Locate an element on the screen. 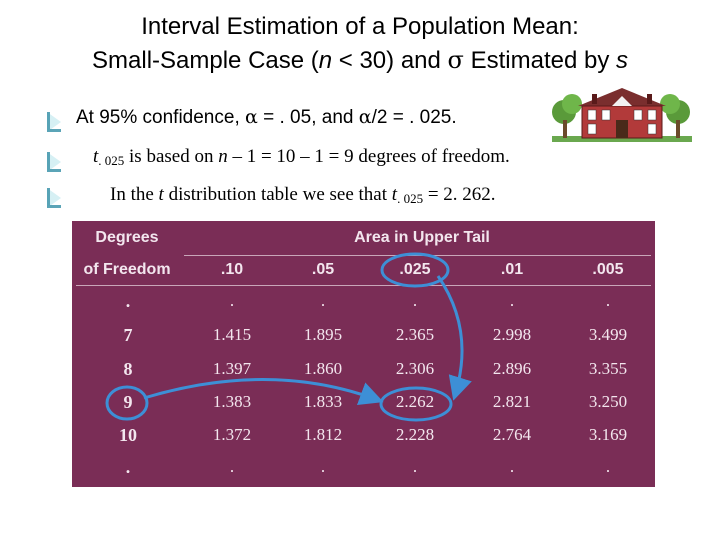  column-header: .10 is located at coordinates (232, 269).